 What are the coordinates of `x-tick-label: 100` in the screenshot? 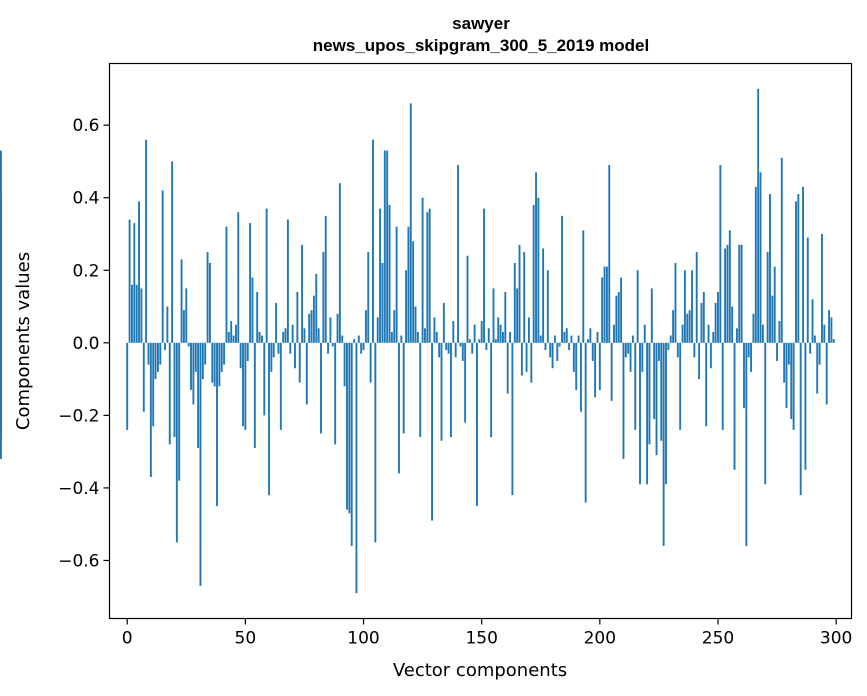 It's located at (363, 639).